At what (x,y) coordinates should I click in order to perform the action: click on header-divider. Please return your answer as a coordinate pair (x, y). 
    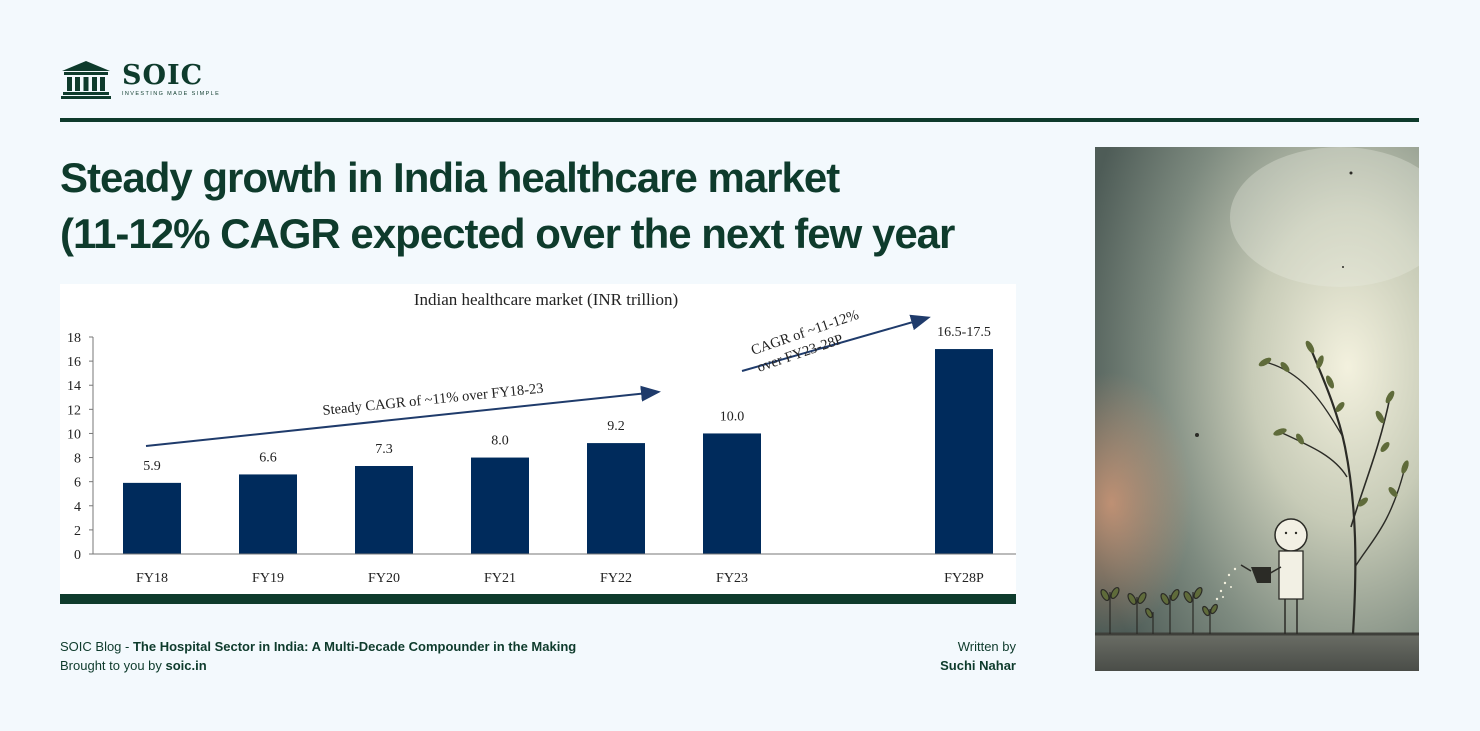
    Looking at the image, I should click on (739, 120).